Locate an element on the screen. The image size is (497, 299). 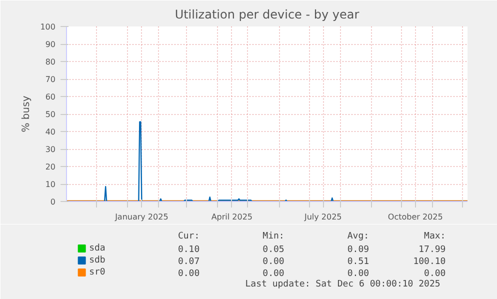
y-tick-label: 0 is located at coordinates (53, 202).